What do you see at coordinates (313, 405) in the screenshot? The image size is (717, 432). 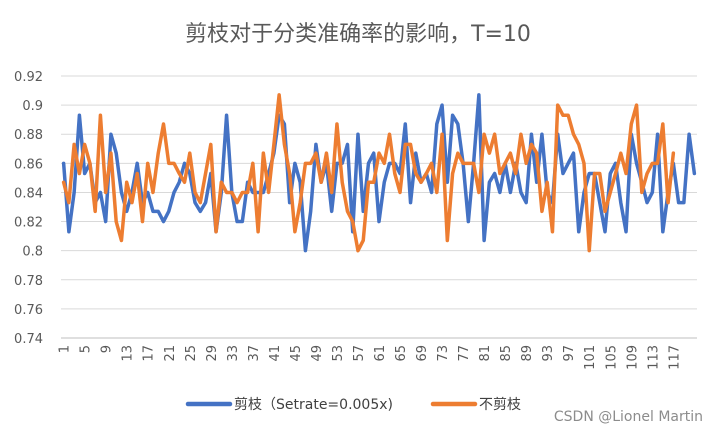 I see `legend-label-pruned: 剪枝（Setrate=0.005x)` at bounding box center [313, 405].